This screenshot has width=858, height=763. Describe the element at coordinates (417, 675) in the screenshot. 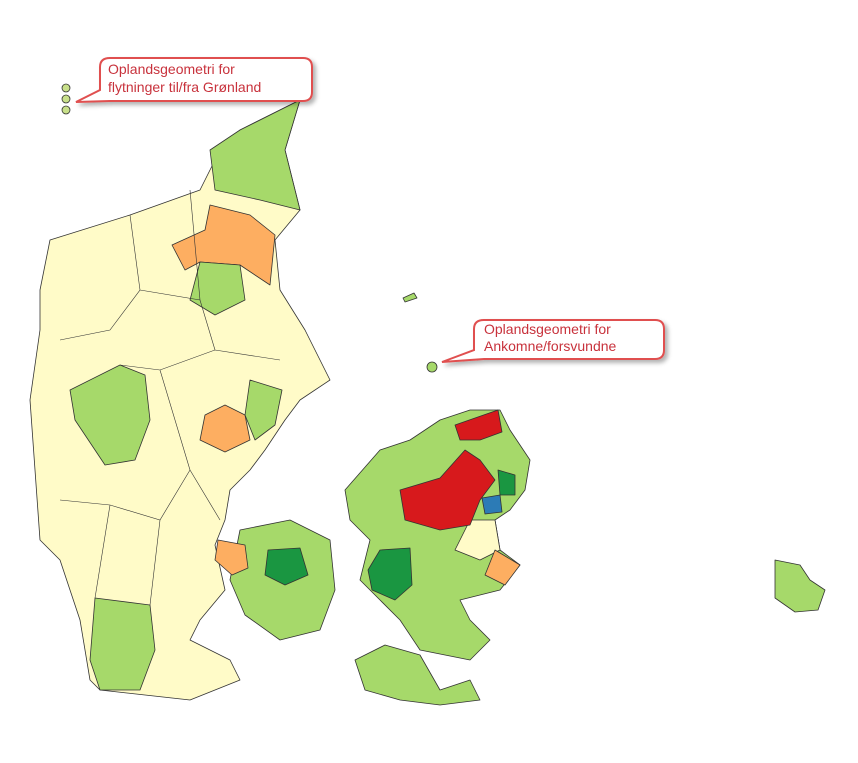

I see `lolland-falster` at that location.